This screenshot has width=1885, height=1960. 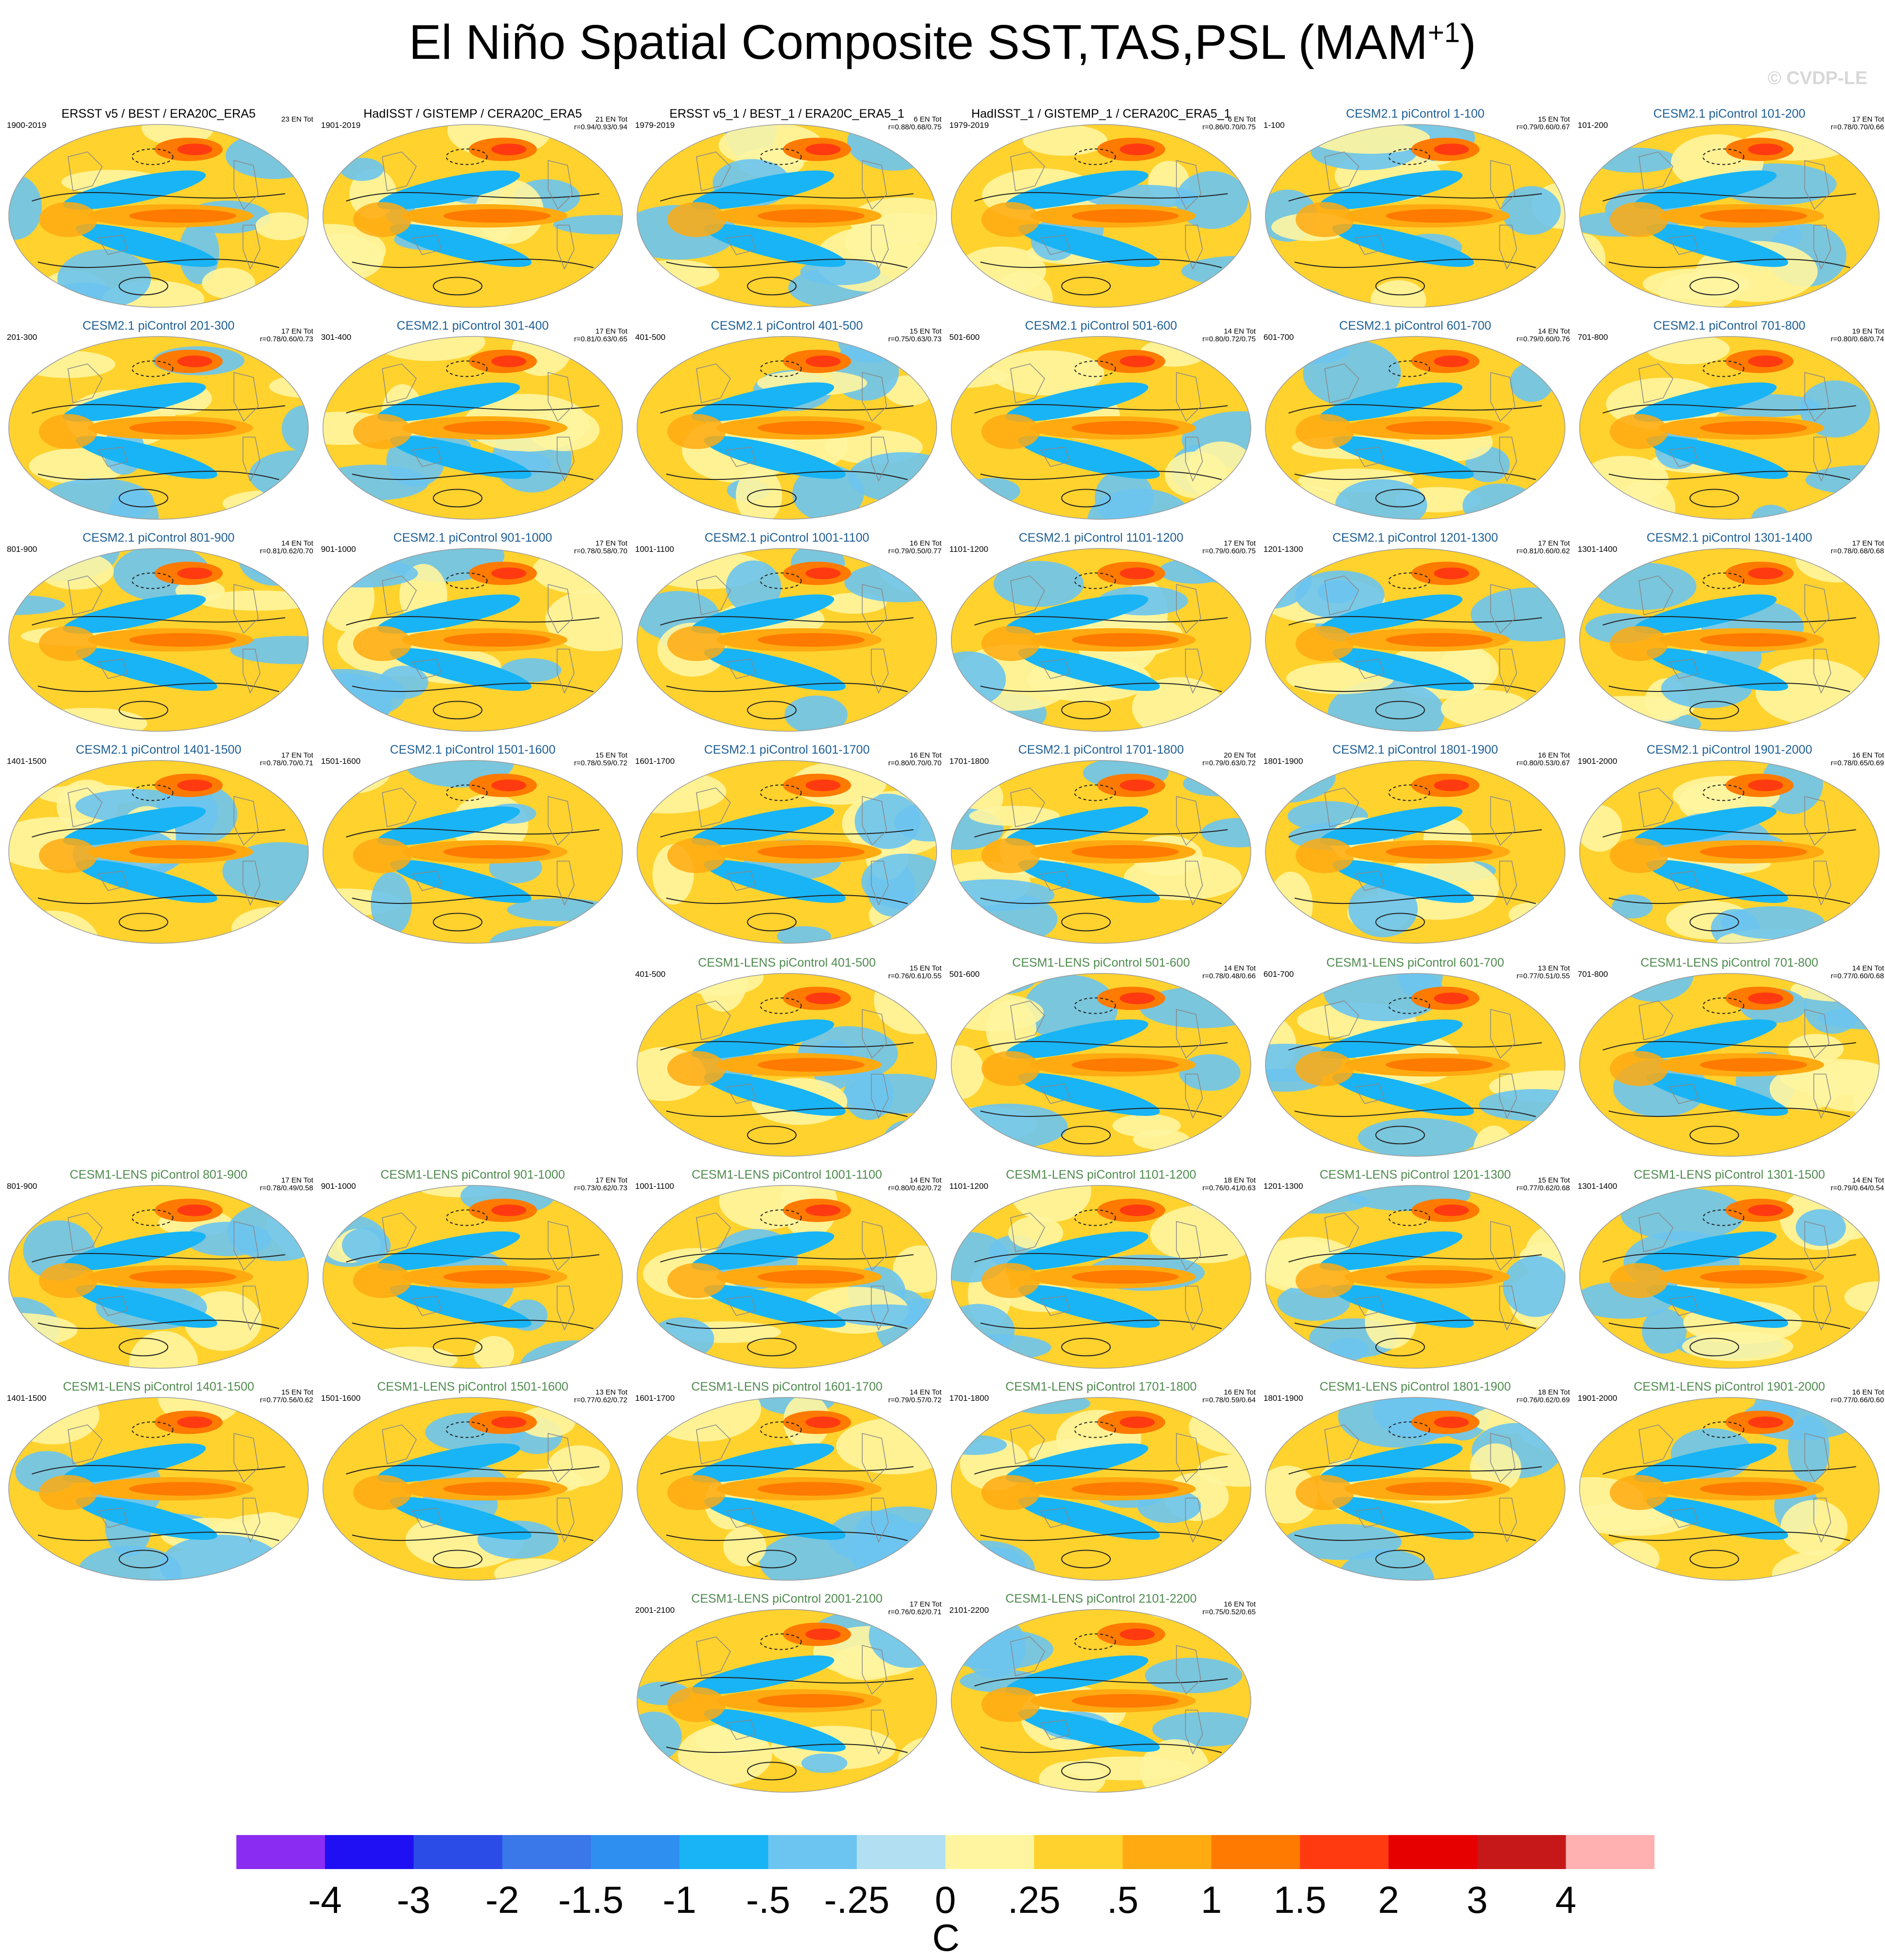 I want to click on panel-stats: 17 EN Tot r=0.78/0.70/0.71, so click(x=286, y=759).